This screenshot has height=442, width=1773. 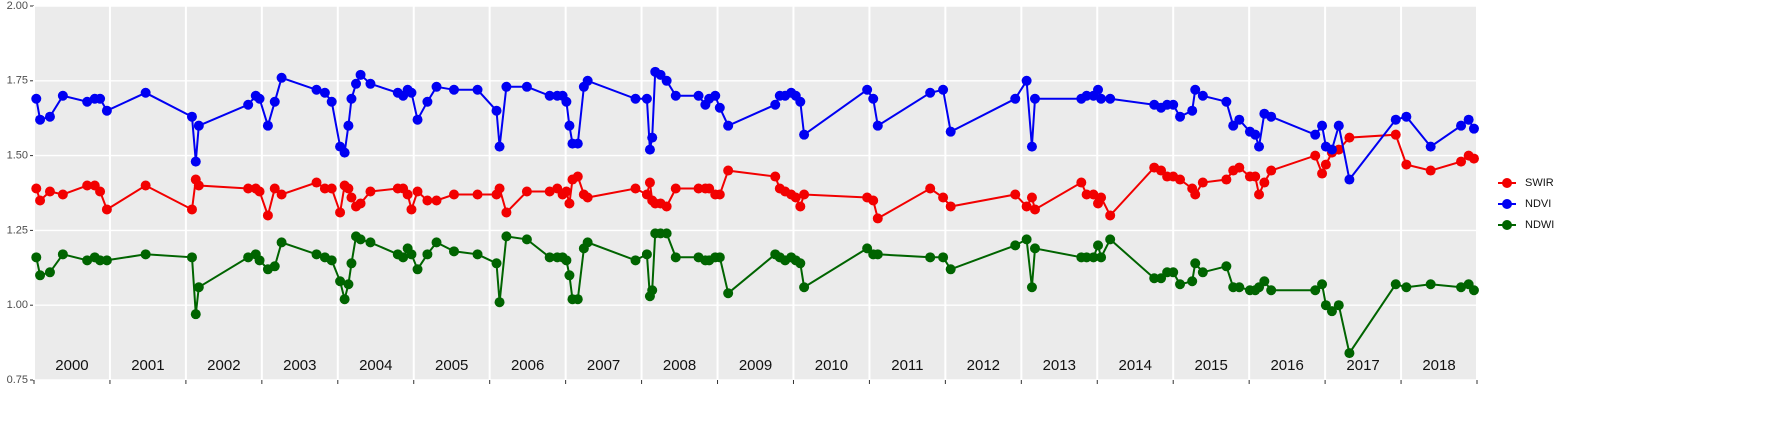 What do you see at coordinates (17, 6) in the screenshot?
I see `y-tick-label: 2.00` at bounding box center [17, 6].